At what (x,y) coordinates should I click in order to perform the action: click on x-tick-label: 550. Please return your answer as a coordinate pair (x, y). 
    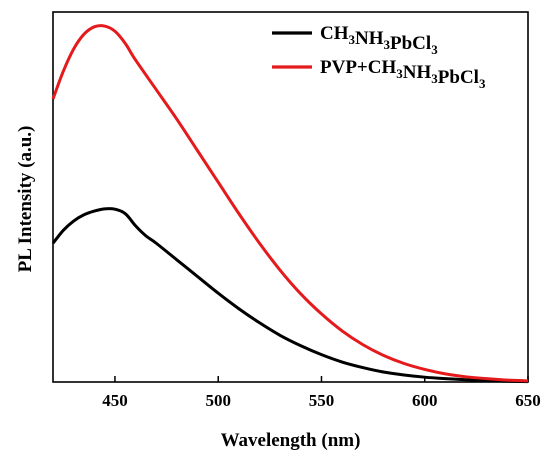
    Looking at the image, I should click on (322, 400).